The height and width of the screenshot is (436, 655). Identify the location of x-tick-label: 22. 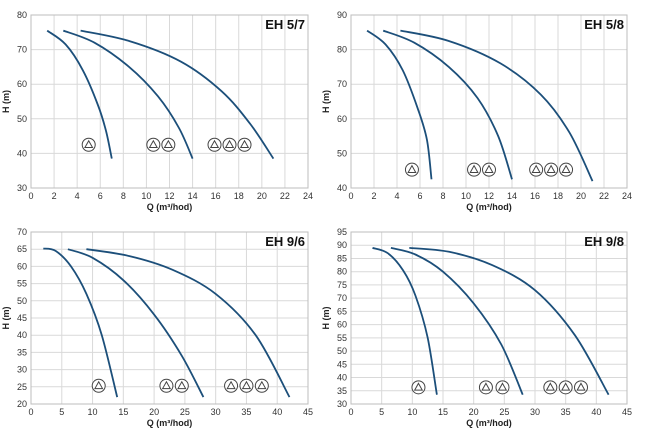
(285, 196).